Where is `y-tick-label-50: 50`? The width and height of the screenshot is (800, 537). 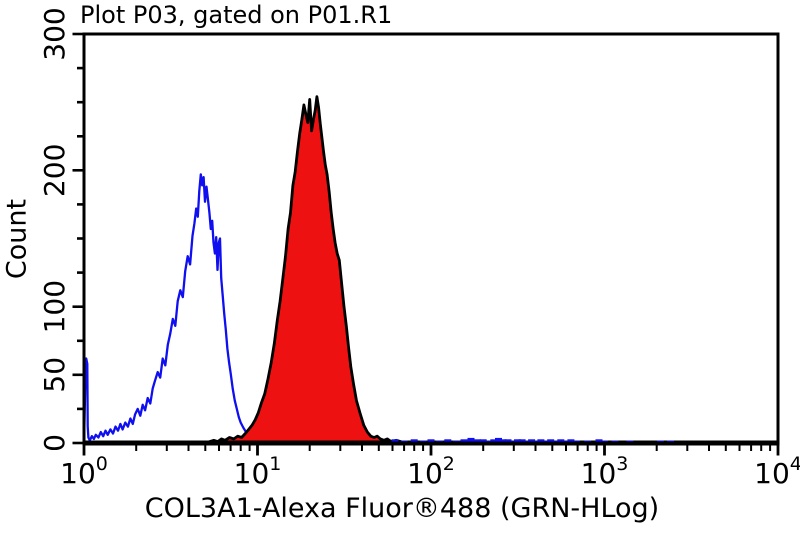
y-tick-label-50: 50 is located at coordinates (54, 375).